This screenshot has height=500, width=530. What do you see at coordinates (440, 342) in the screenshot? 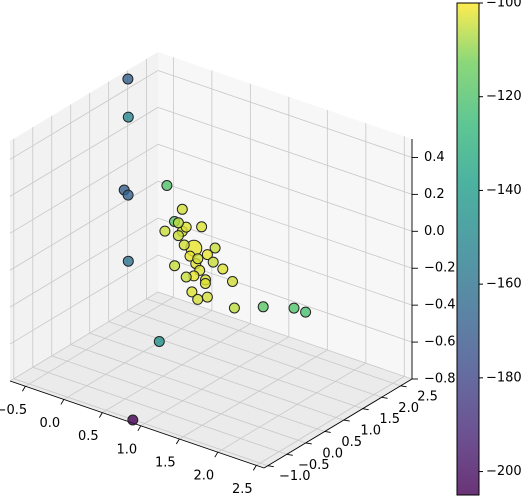
I see `z-tick-label: −0.6` at bounding box center [440, 342].